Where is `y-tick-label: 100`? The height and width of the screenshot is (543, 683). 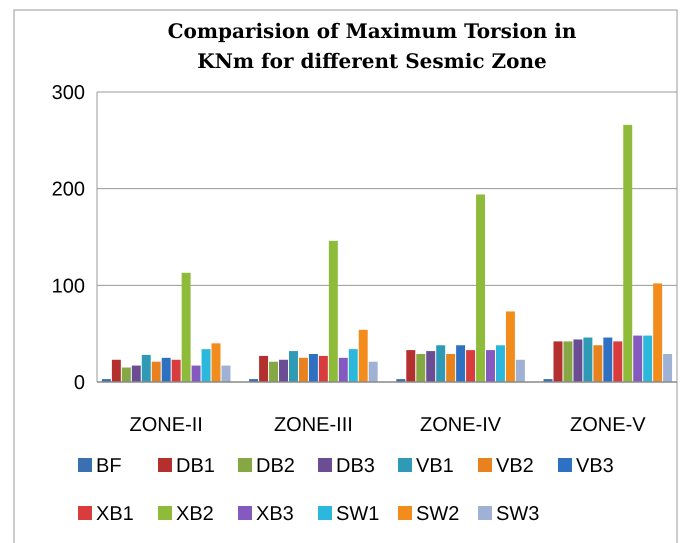 y-tick-label: 100 is located at coordinates (68, 286).